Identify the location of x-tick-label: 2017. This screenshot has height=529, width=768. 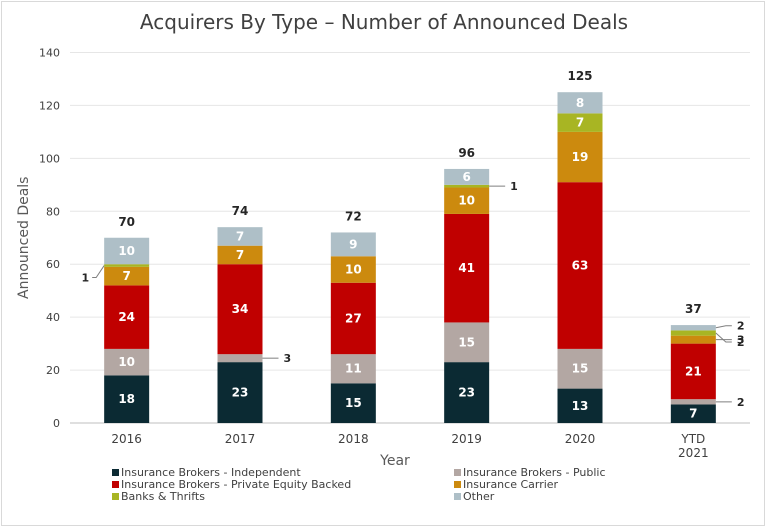
(240, 439).